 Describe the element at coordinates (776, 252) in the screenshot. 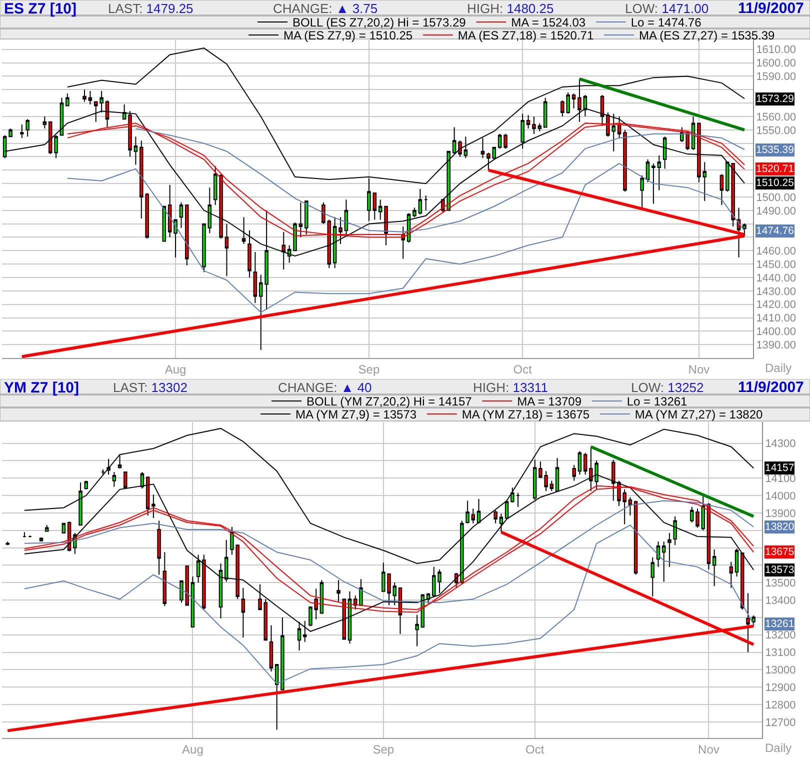

I see `y-tick-label: 1460.00` at that location.